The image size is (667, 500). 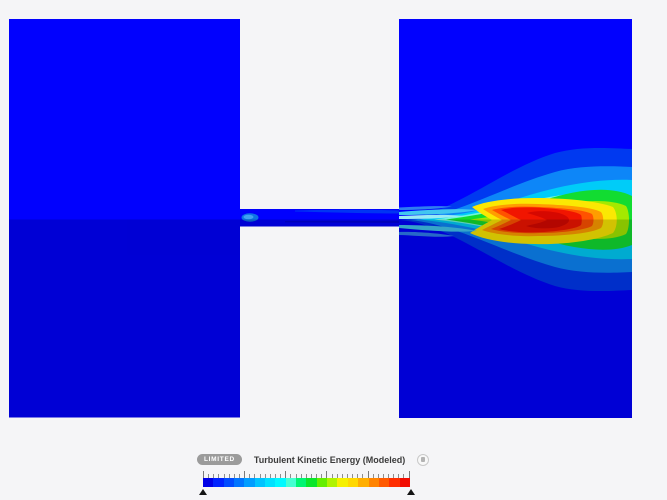 I want to click on lock-icon, so click(x=423, y=459).